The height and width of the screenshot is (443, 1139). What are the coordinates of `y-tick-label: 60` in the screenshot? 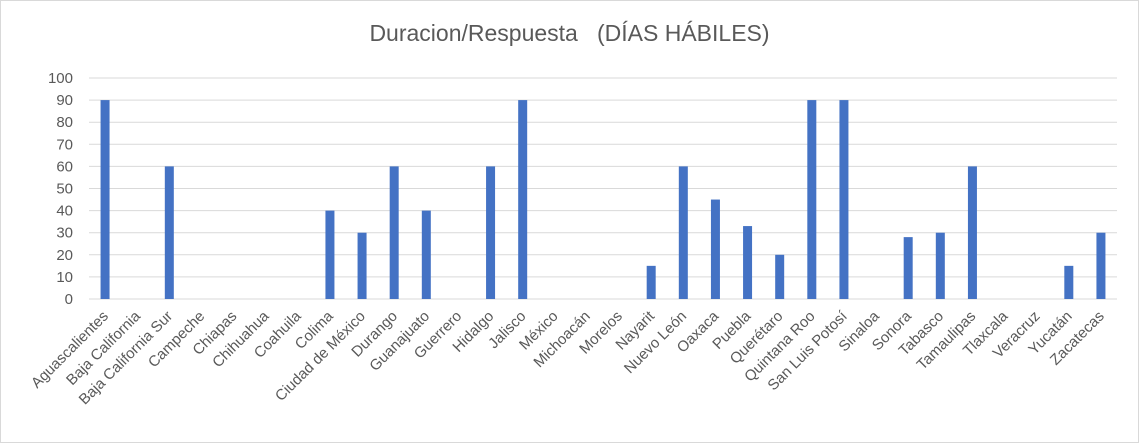 It's located at (64, 166).